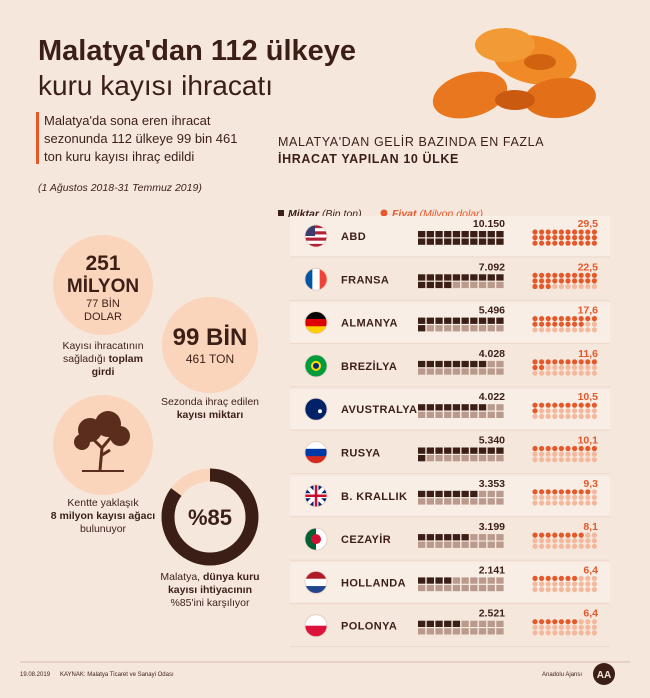 The width and height of the screenshot is (650, 698). Describe the element at coordinates (103, 359) in the screenshot. I see `caption-line: sağladığı toplam` at that location.